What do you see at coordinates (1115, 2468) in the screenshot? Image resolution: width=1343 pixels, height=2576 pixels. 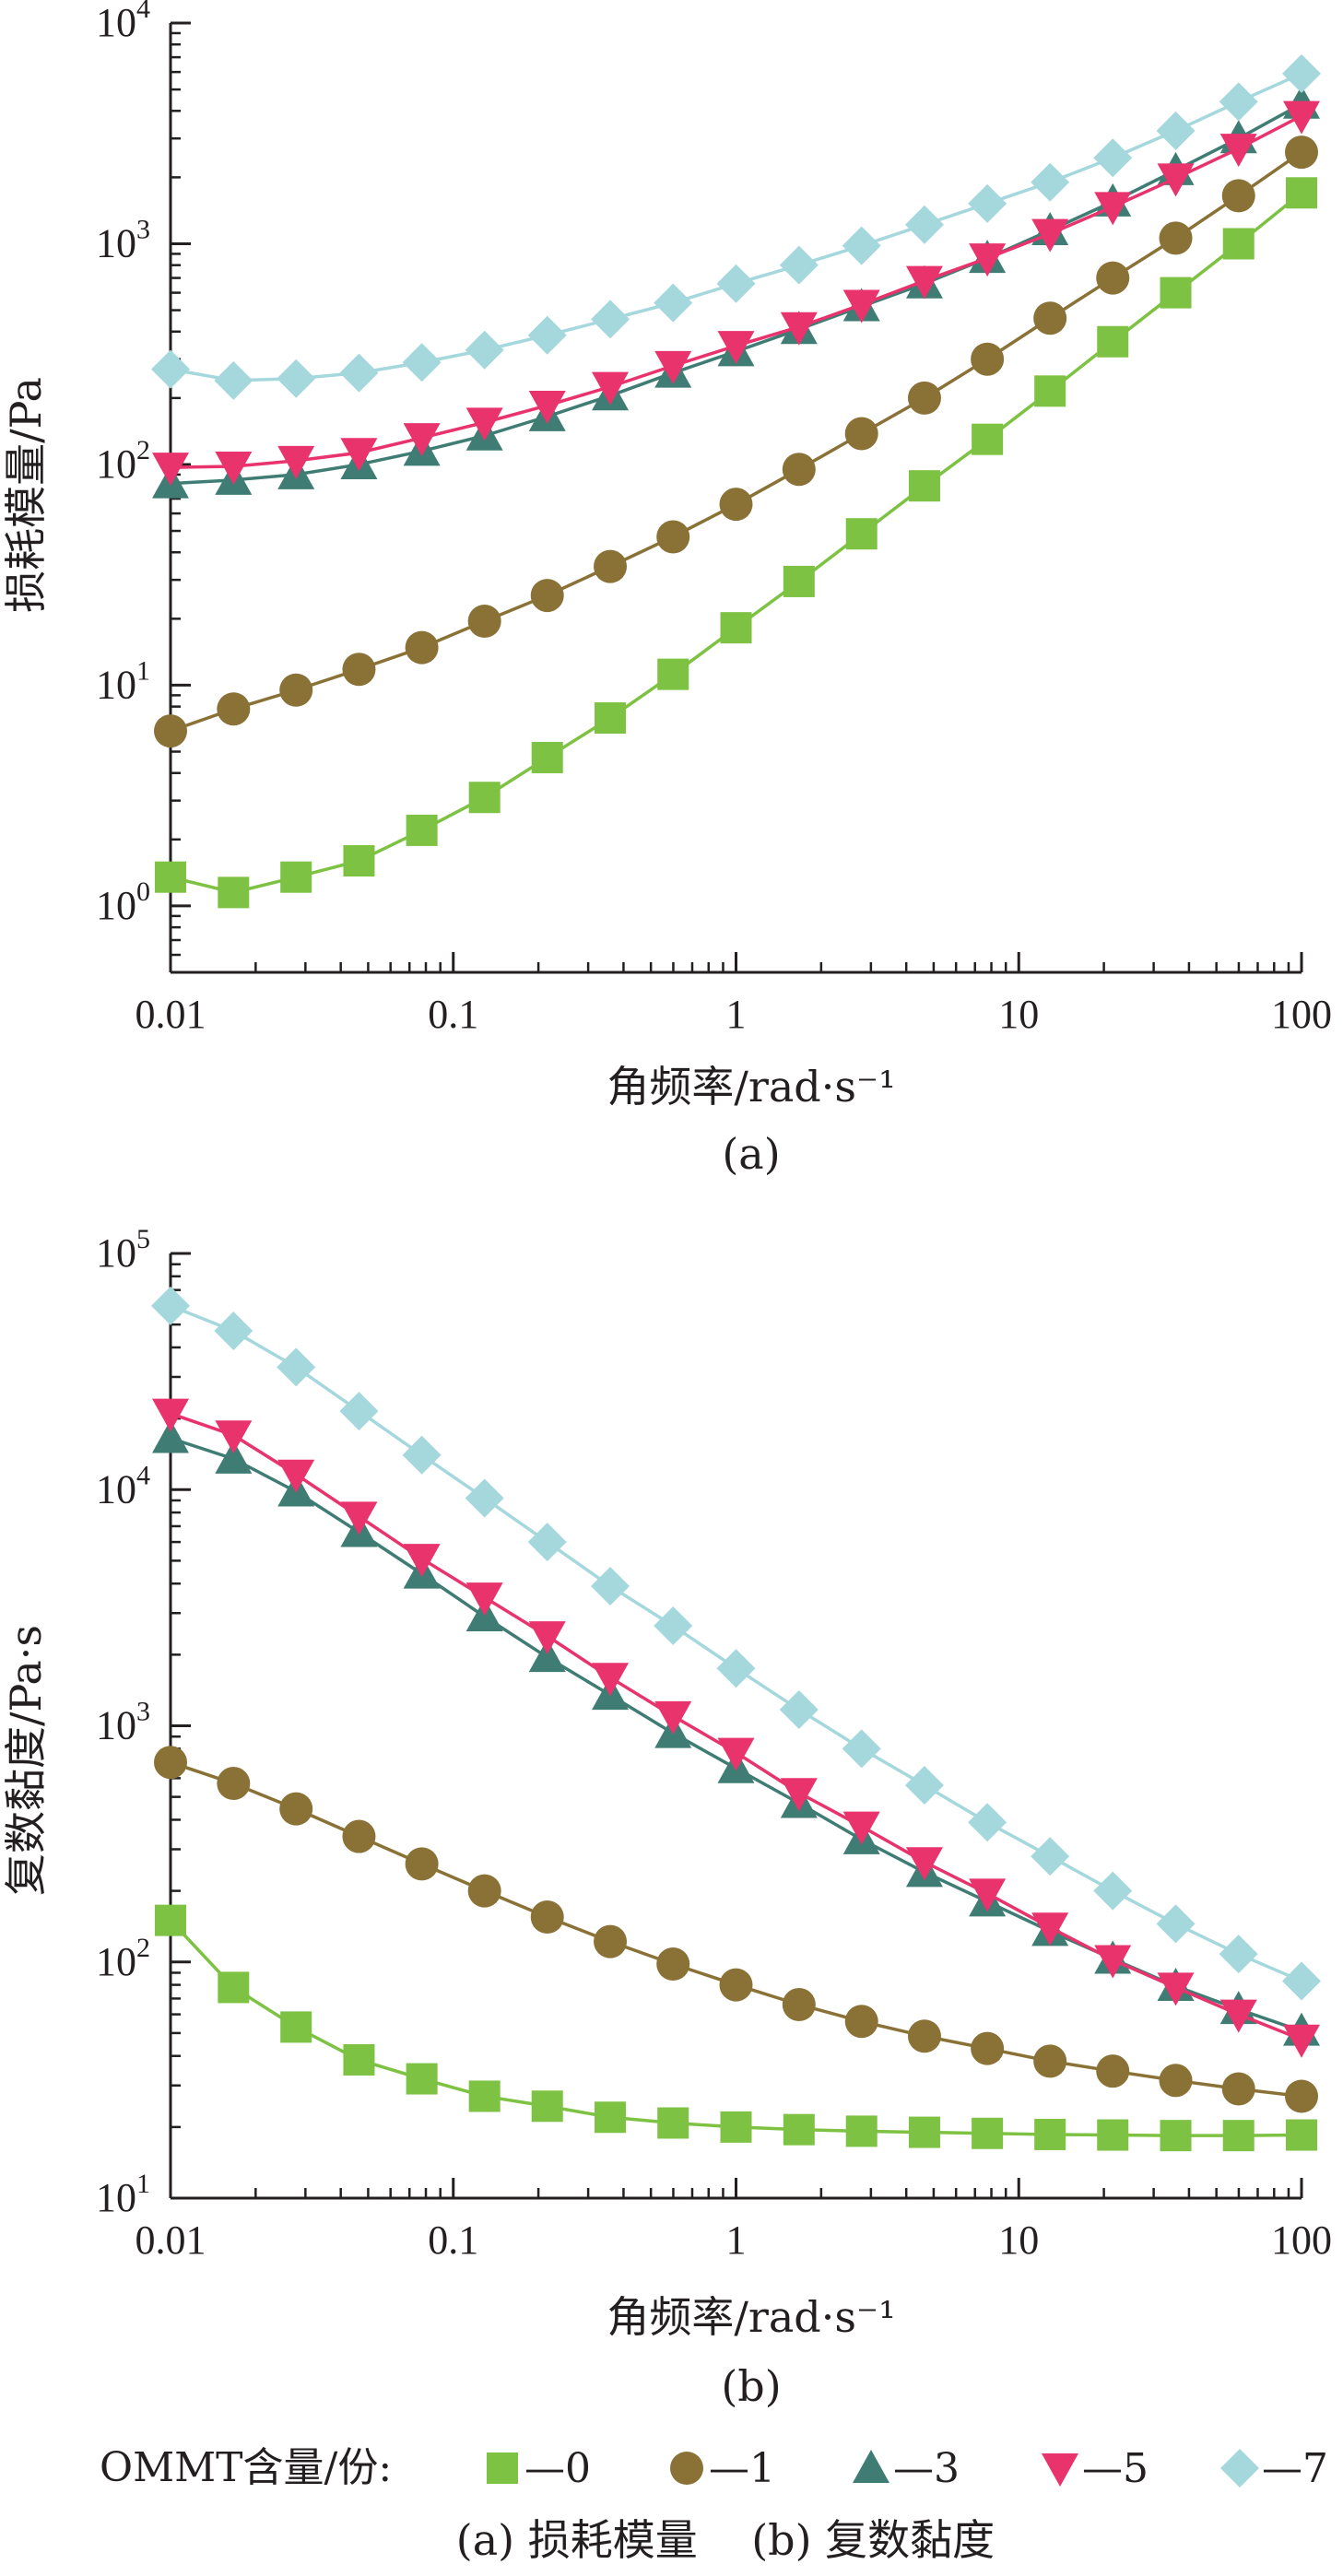 I see `legend-label-5: —5` at bounding box center [1115, 2468].